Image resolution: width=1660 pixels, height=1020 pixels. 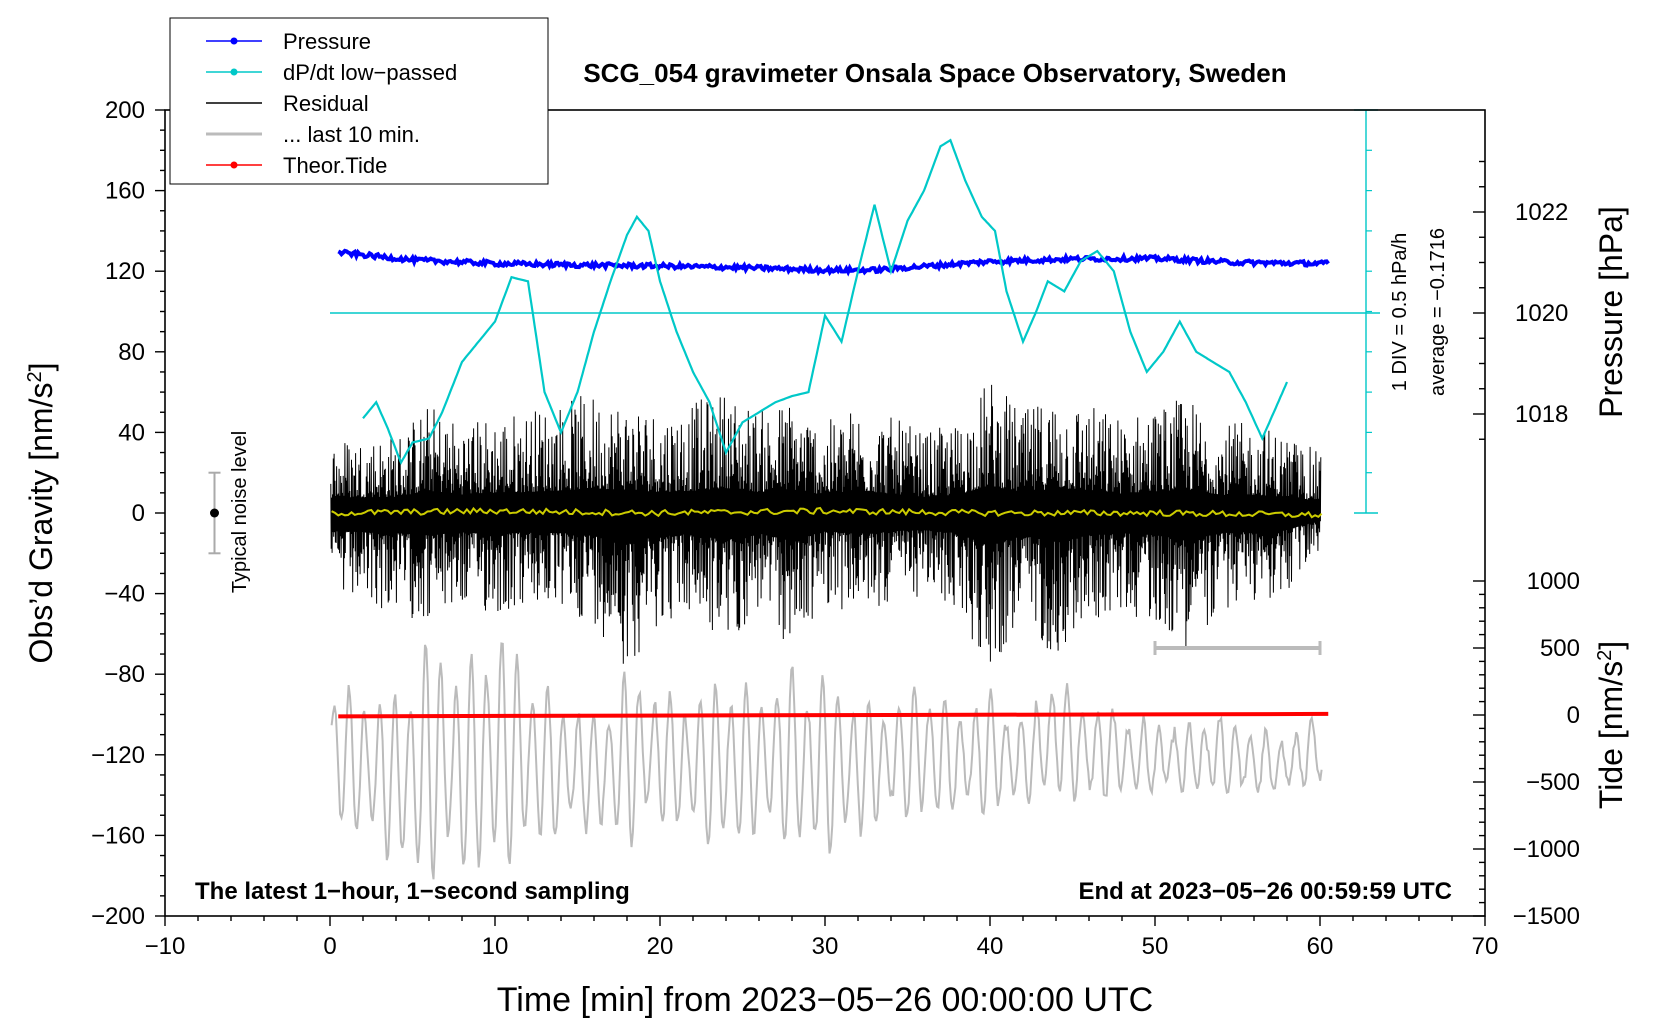 I want to click on x-tick-label: −10, so click(x=165, y=946).